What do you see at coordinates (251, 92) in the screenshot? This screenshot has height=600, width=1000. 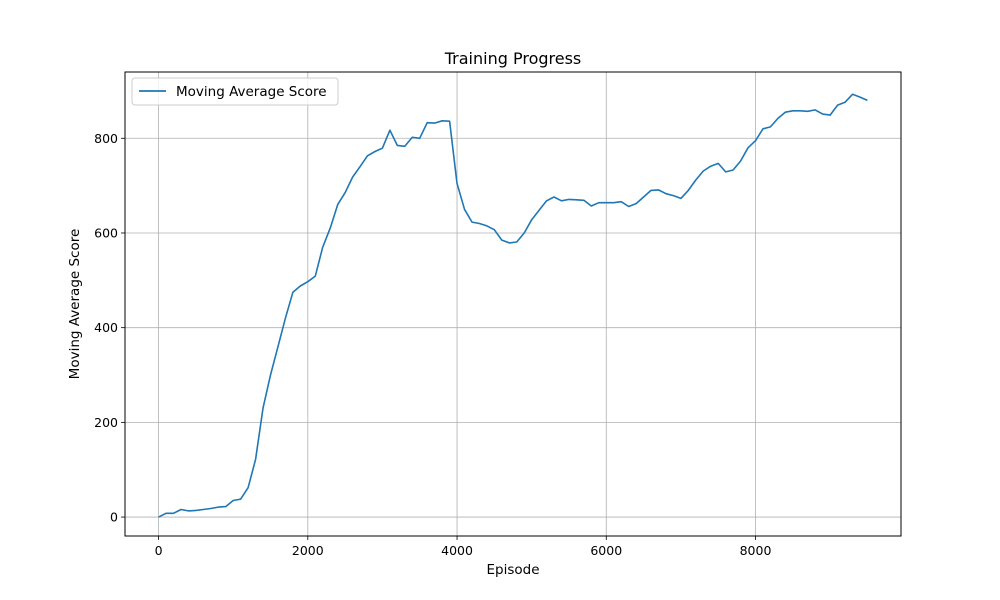 I see `legend-label: Moving Average Score` at bounding box center [251, 92].